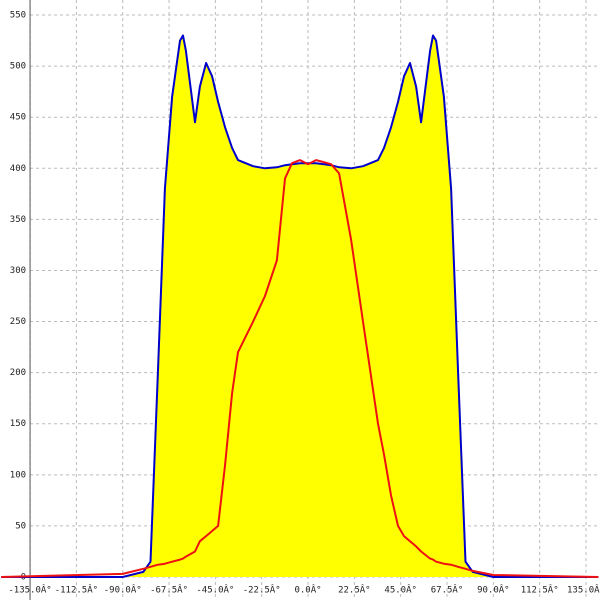 The image size is (600, 600). What do you see at coordinates (447, 590) in the screenshot?
I see `x-tick-label: 67.5Â°` at bounding box center [447, 590].